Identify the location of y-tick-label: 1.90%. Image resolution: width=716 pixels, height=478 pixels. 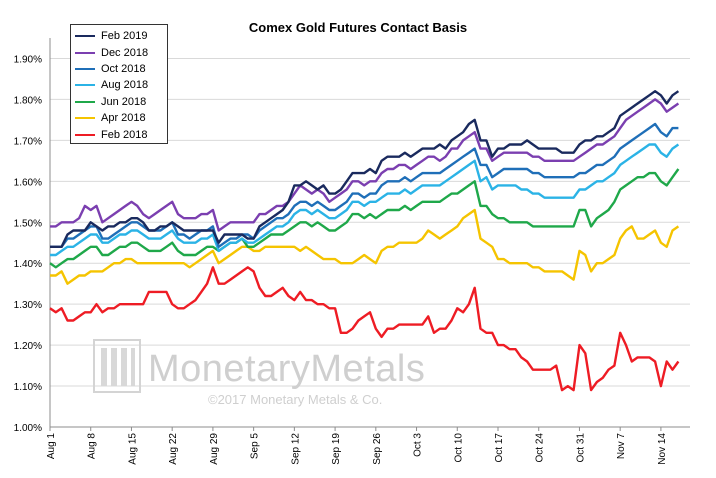
(28, 59).